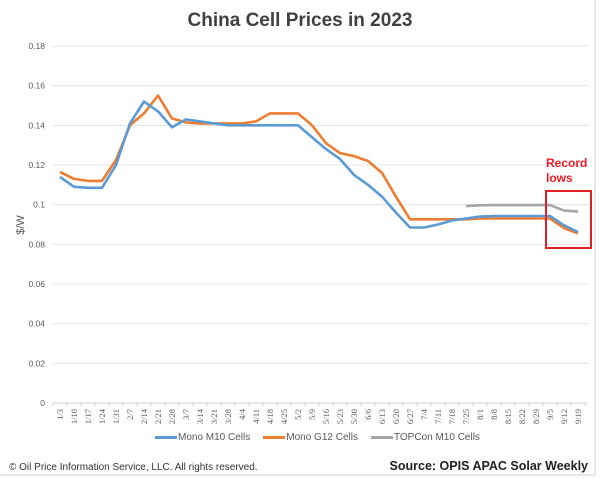 This screenshot has height=479, width=600. I want to click on x-tick-label: 4/25, so click(284, 416).